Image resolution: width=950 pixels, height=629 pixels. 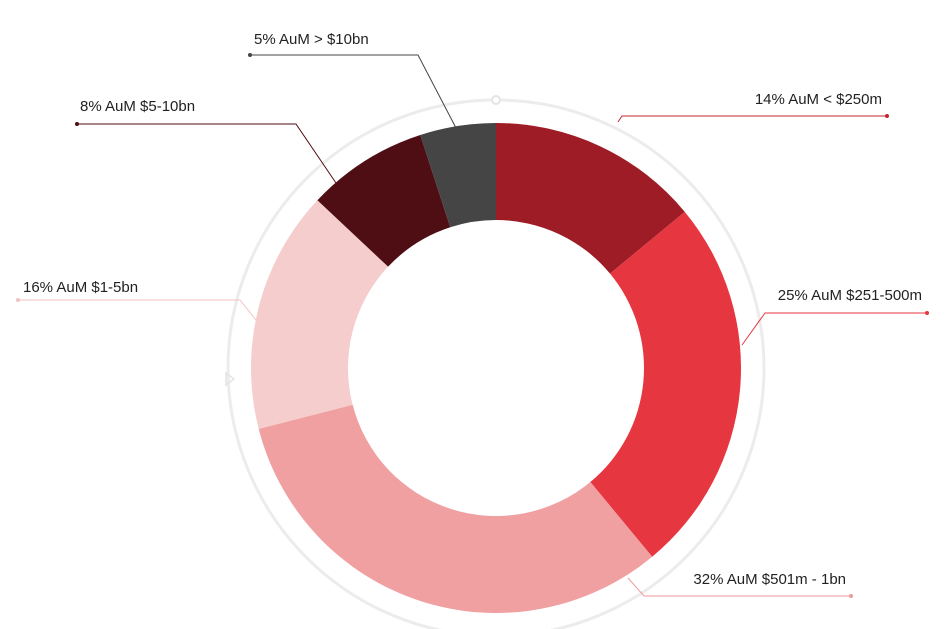 I want to click on slice-label-4: 8% AuM $5-10bn, so click(x=137, y=106).